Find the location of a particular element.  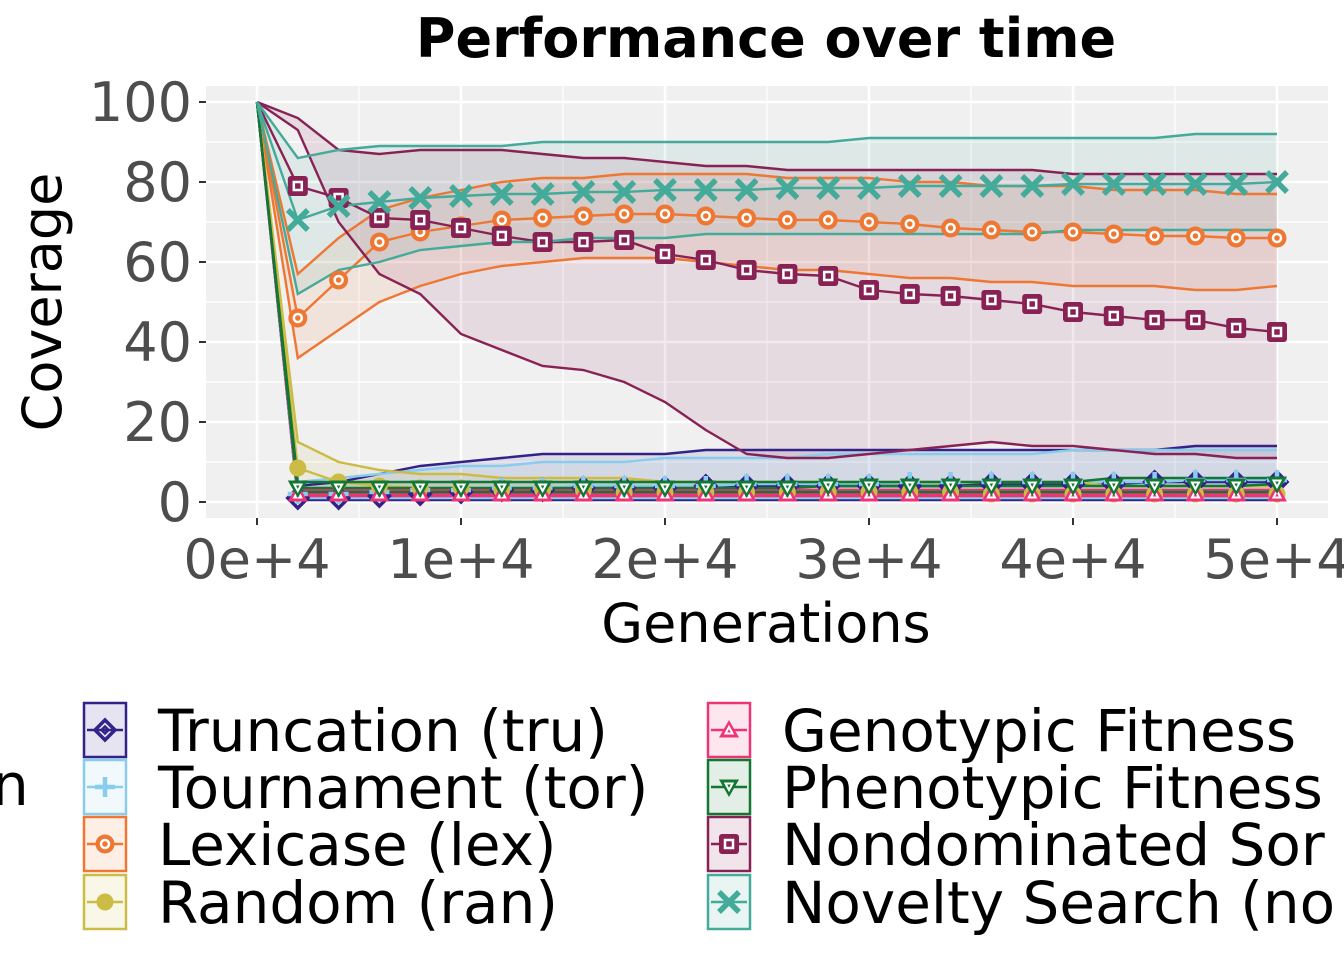

legend-key-lexicase-lex is located at coordinates (105, 844).